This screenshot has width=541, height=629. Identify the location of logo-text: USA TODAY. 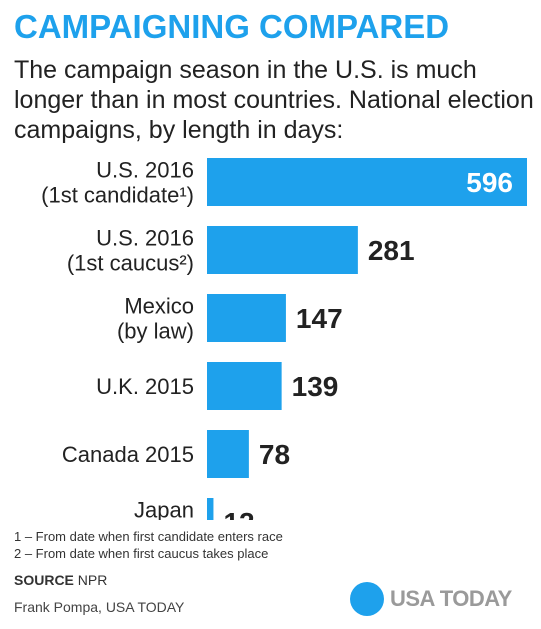
(451, 598).